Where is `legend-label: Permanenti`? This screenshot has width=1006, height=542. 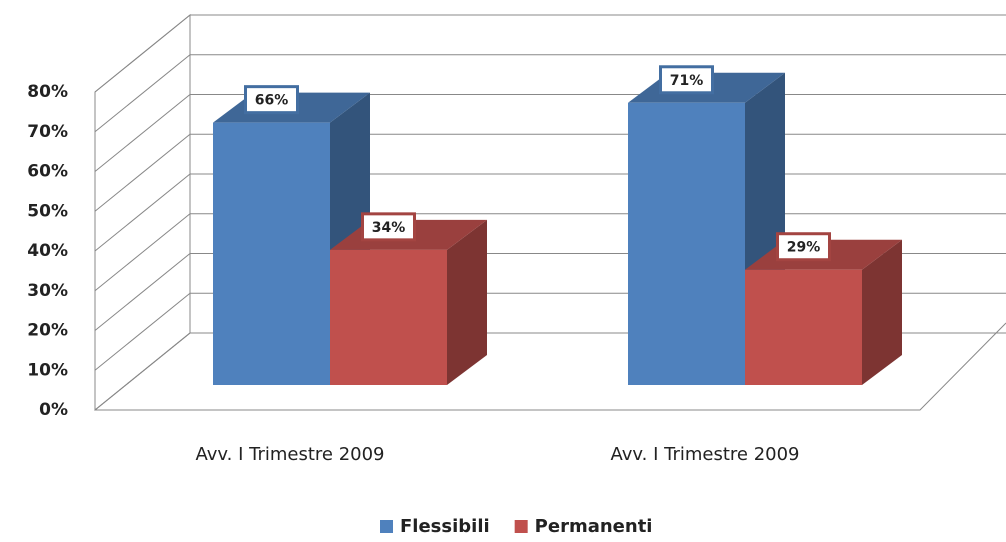 legend-label: Permanenti is located at coordinates (594, 526).